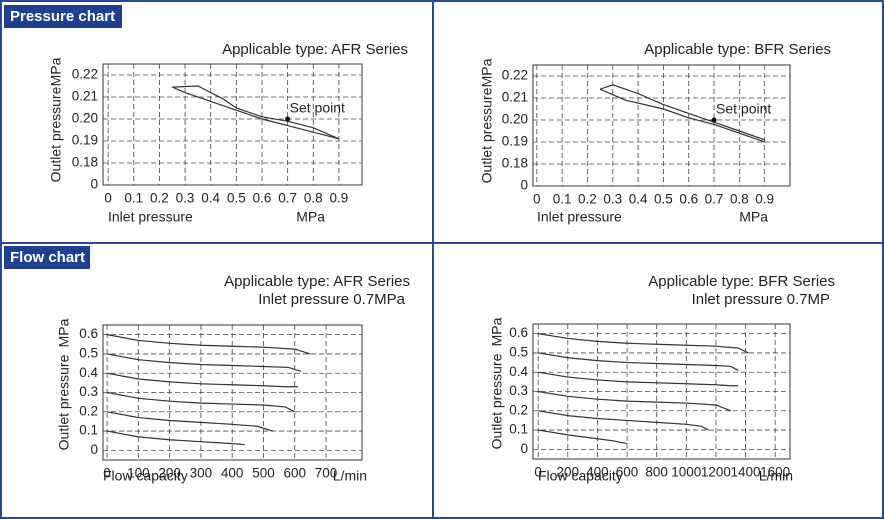 This screenshot has height=519, width=884. I want to click on x-tick-label: 200, so click(568, 472).